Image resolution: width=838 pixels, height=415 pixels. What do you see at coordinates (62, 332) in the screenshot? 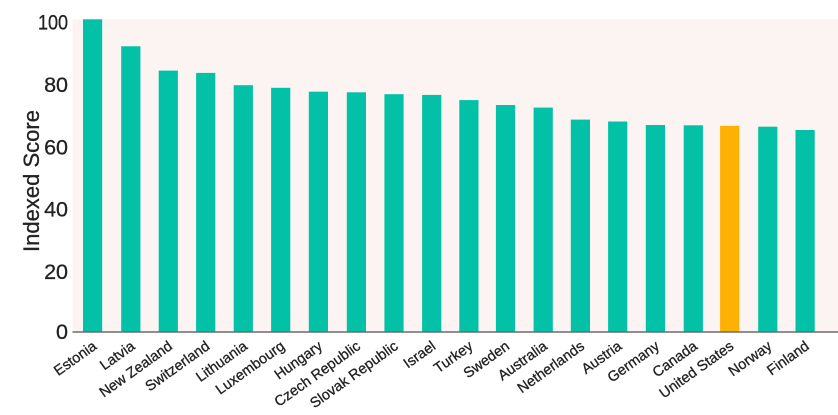
I see `svg-text: 0` at bounding box center [62, 332].